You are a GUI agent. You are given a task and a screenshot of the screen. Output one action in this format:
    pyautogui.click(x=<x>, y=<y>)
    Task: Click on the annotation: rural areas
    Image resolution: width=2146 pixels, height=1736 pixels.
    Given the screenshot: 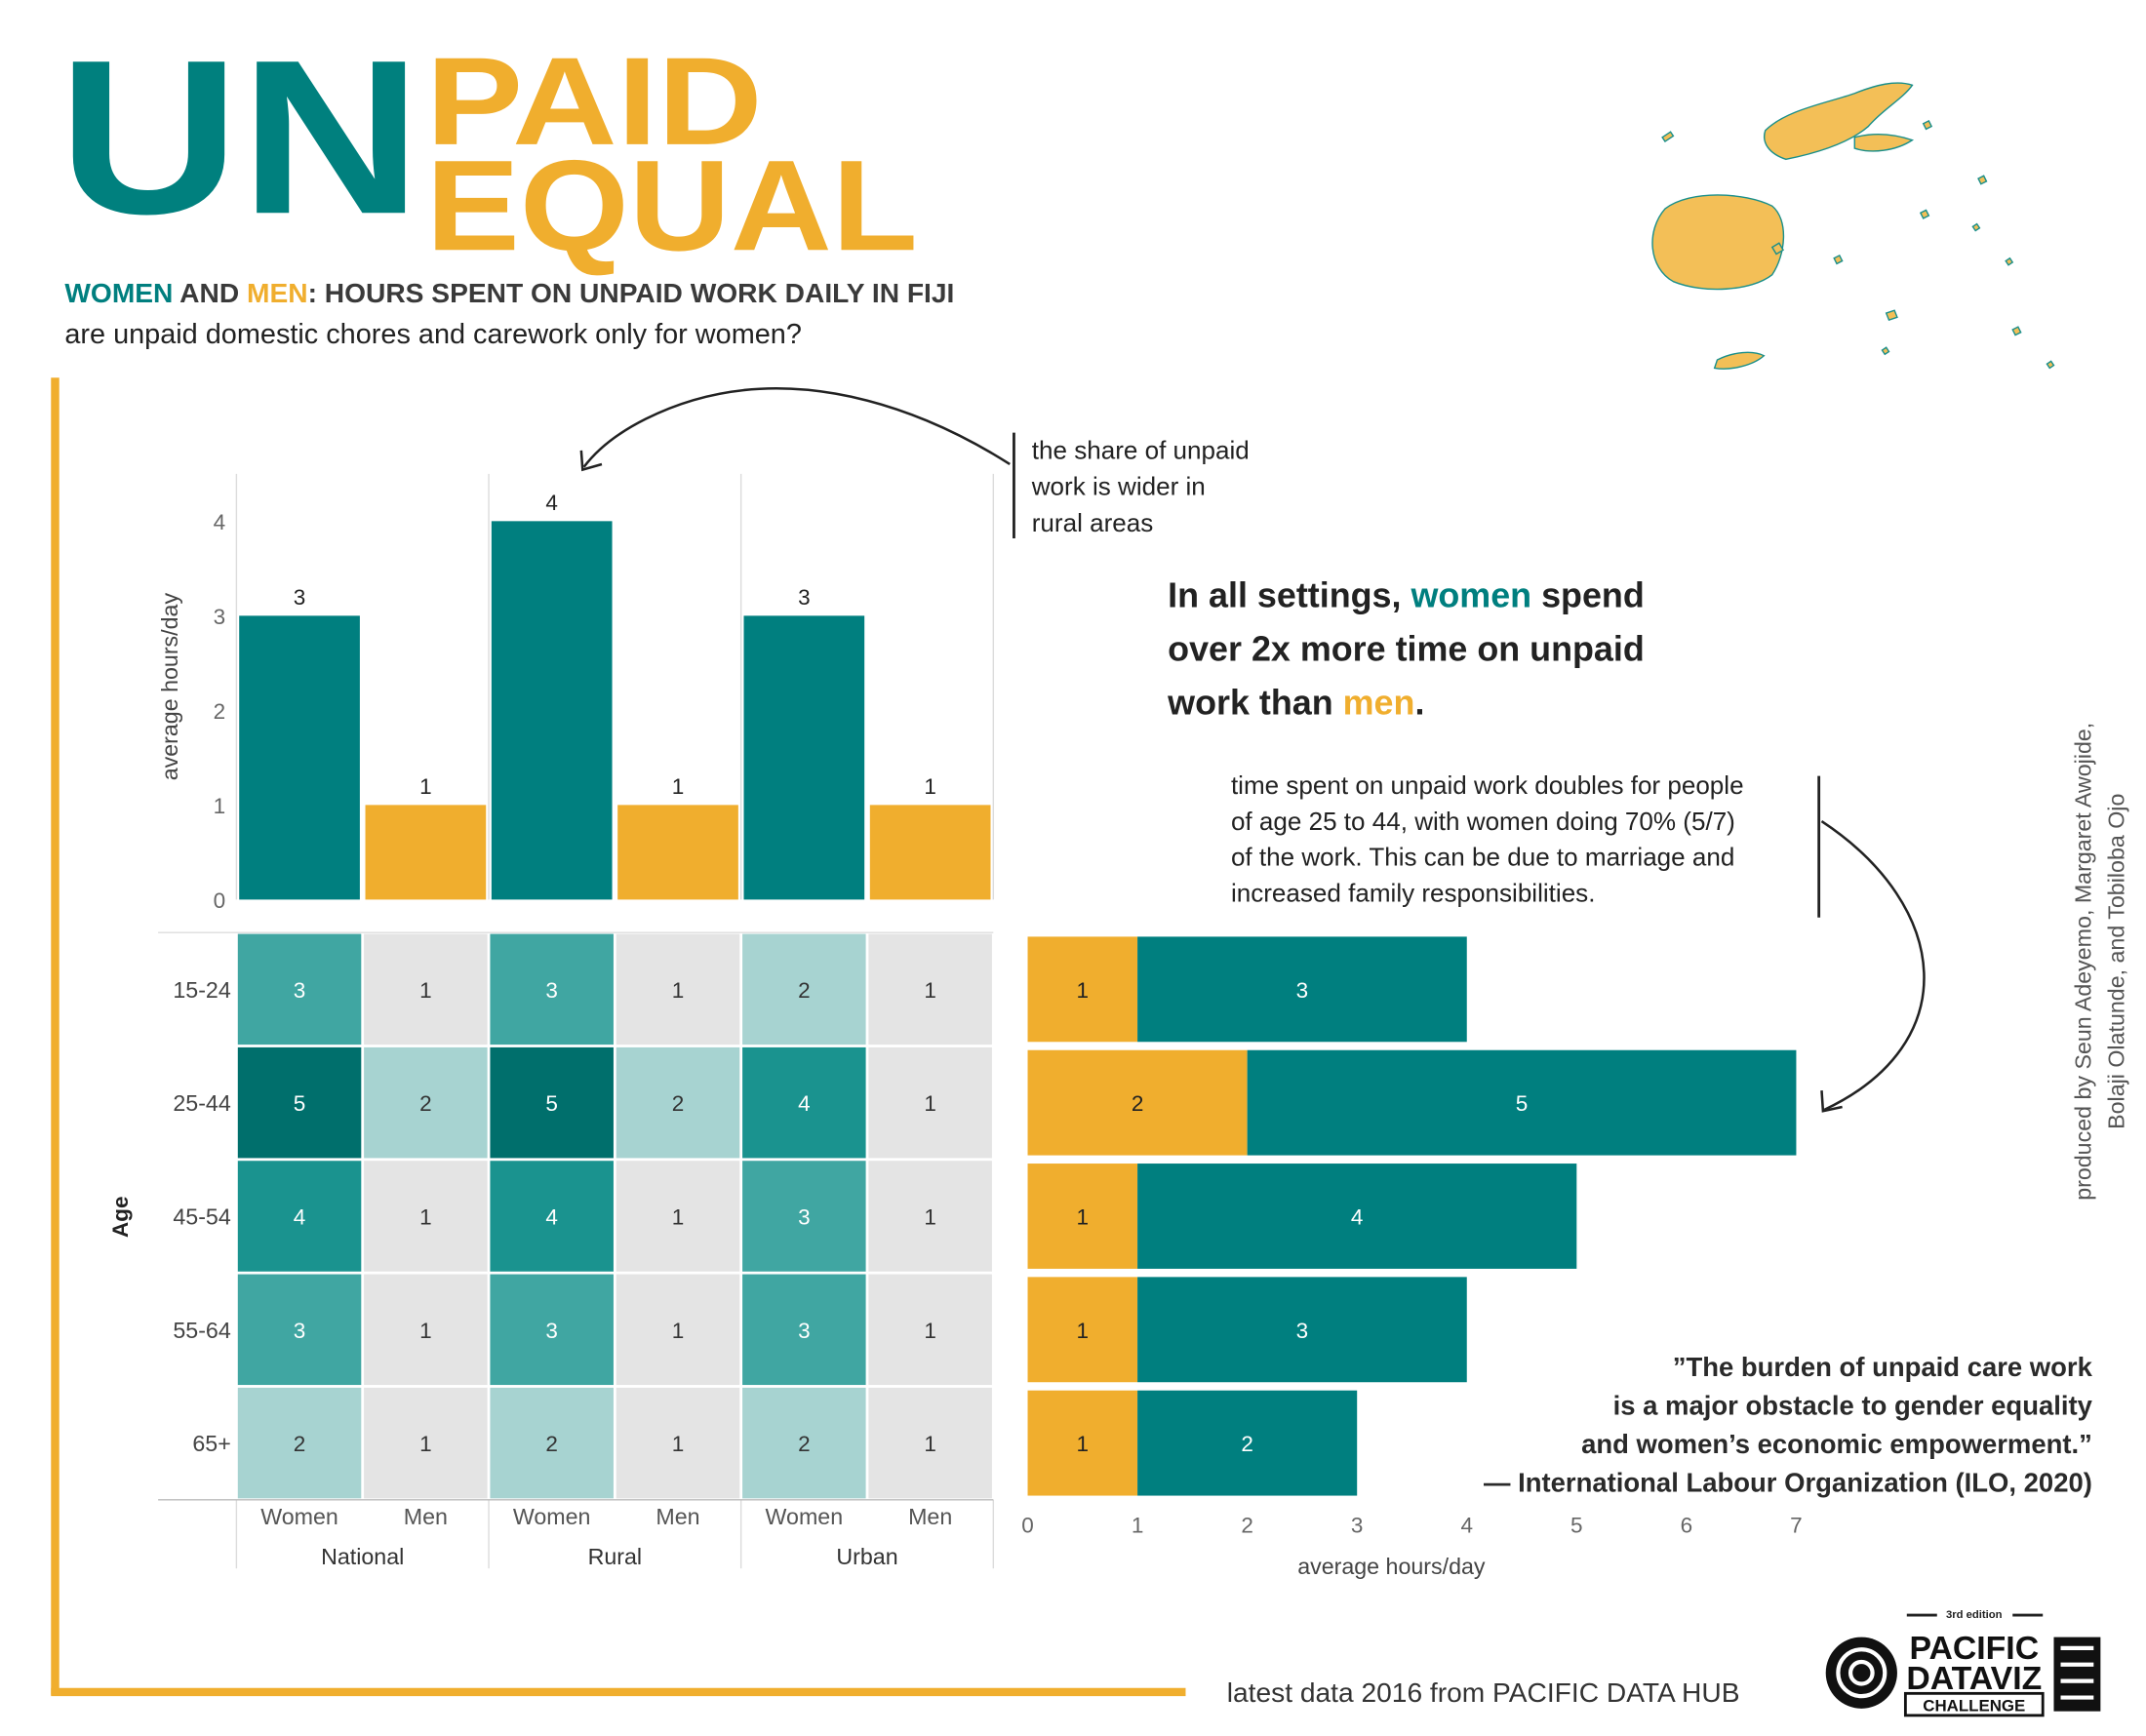 What is the action you would take?
    pyautogui.click(x=1093, y=522)
    